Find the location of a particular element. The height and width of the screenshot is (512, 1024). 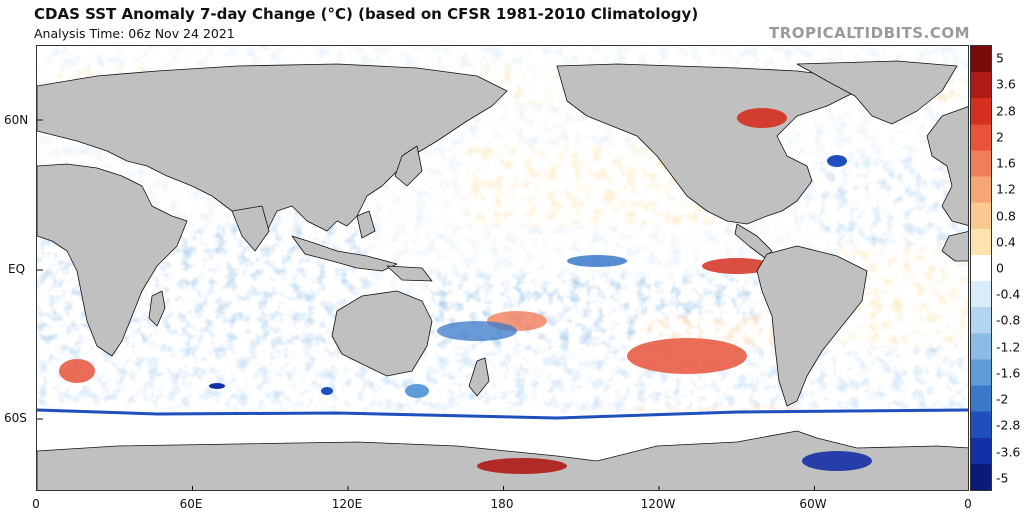

credit-watermark: TROPICALTIDBITS.COM is located at coordinates (869, 33).